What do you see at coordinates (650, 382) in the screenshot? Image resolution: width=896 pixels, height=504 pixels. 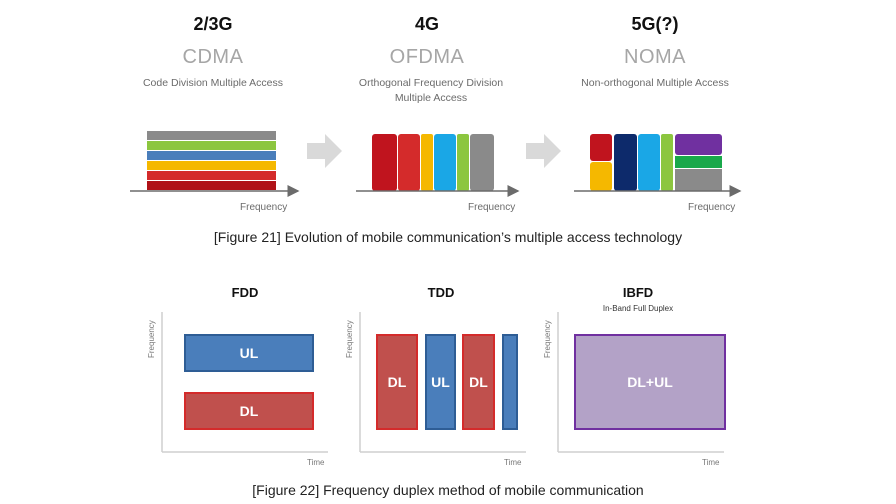 I see `ibfd-dl-ul-block: DL+UL` at bounding box center [650, 382].